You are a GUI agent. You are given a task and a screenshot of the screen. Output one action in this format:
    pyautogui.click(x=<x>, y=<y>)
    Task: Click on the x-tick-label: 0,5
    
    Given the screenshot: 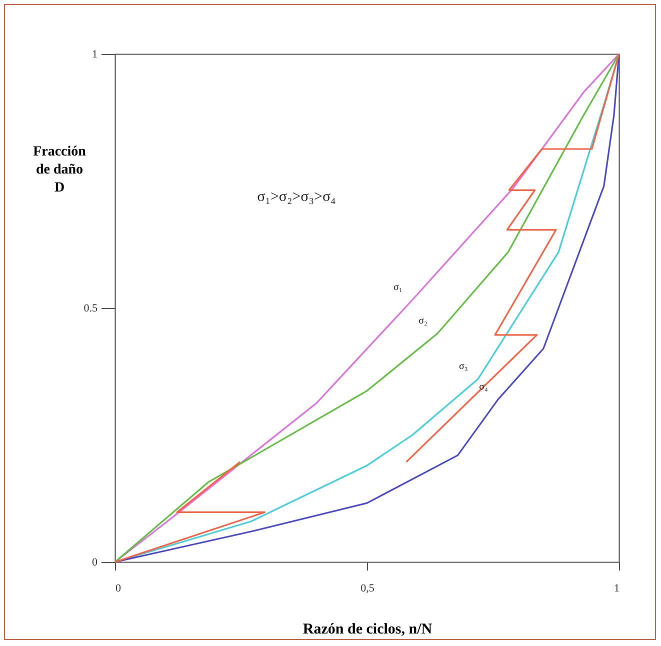 What is the action you would take?
    pyautogui.click(x=367, y=588)
    